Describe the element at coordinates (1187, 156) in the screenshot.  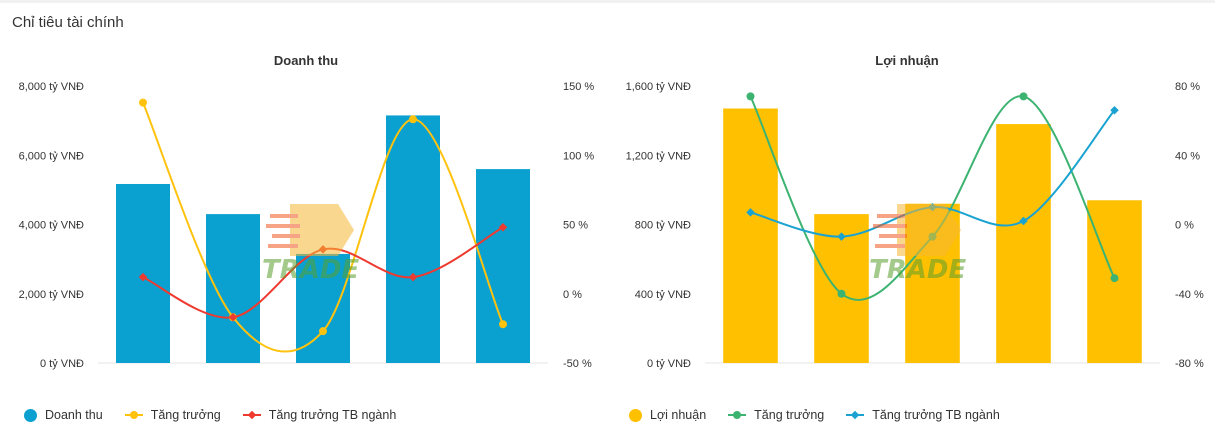
I see `y-right-tick-label: 40 %` at that location.